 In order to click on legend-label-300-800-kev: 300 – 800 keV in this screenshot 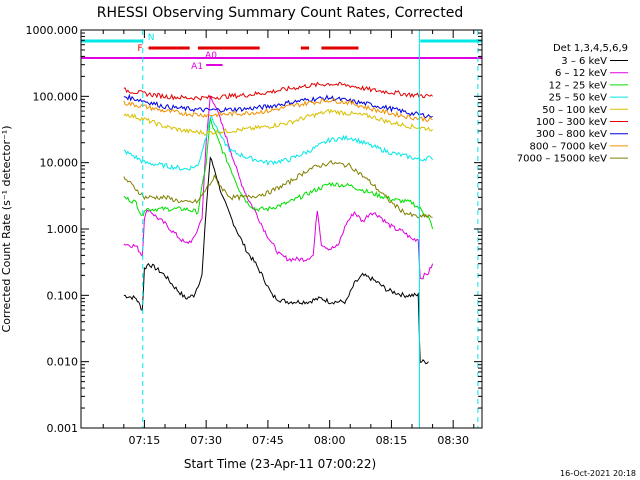, I will do `click(571, 134)`.